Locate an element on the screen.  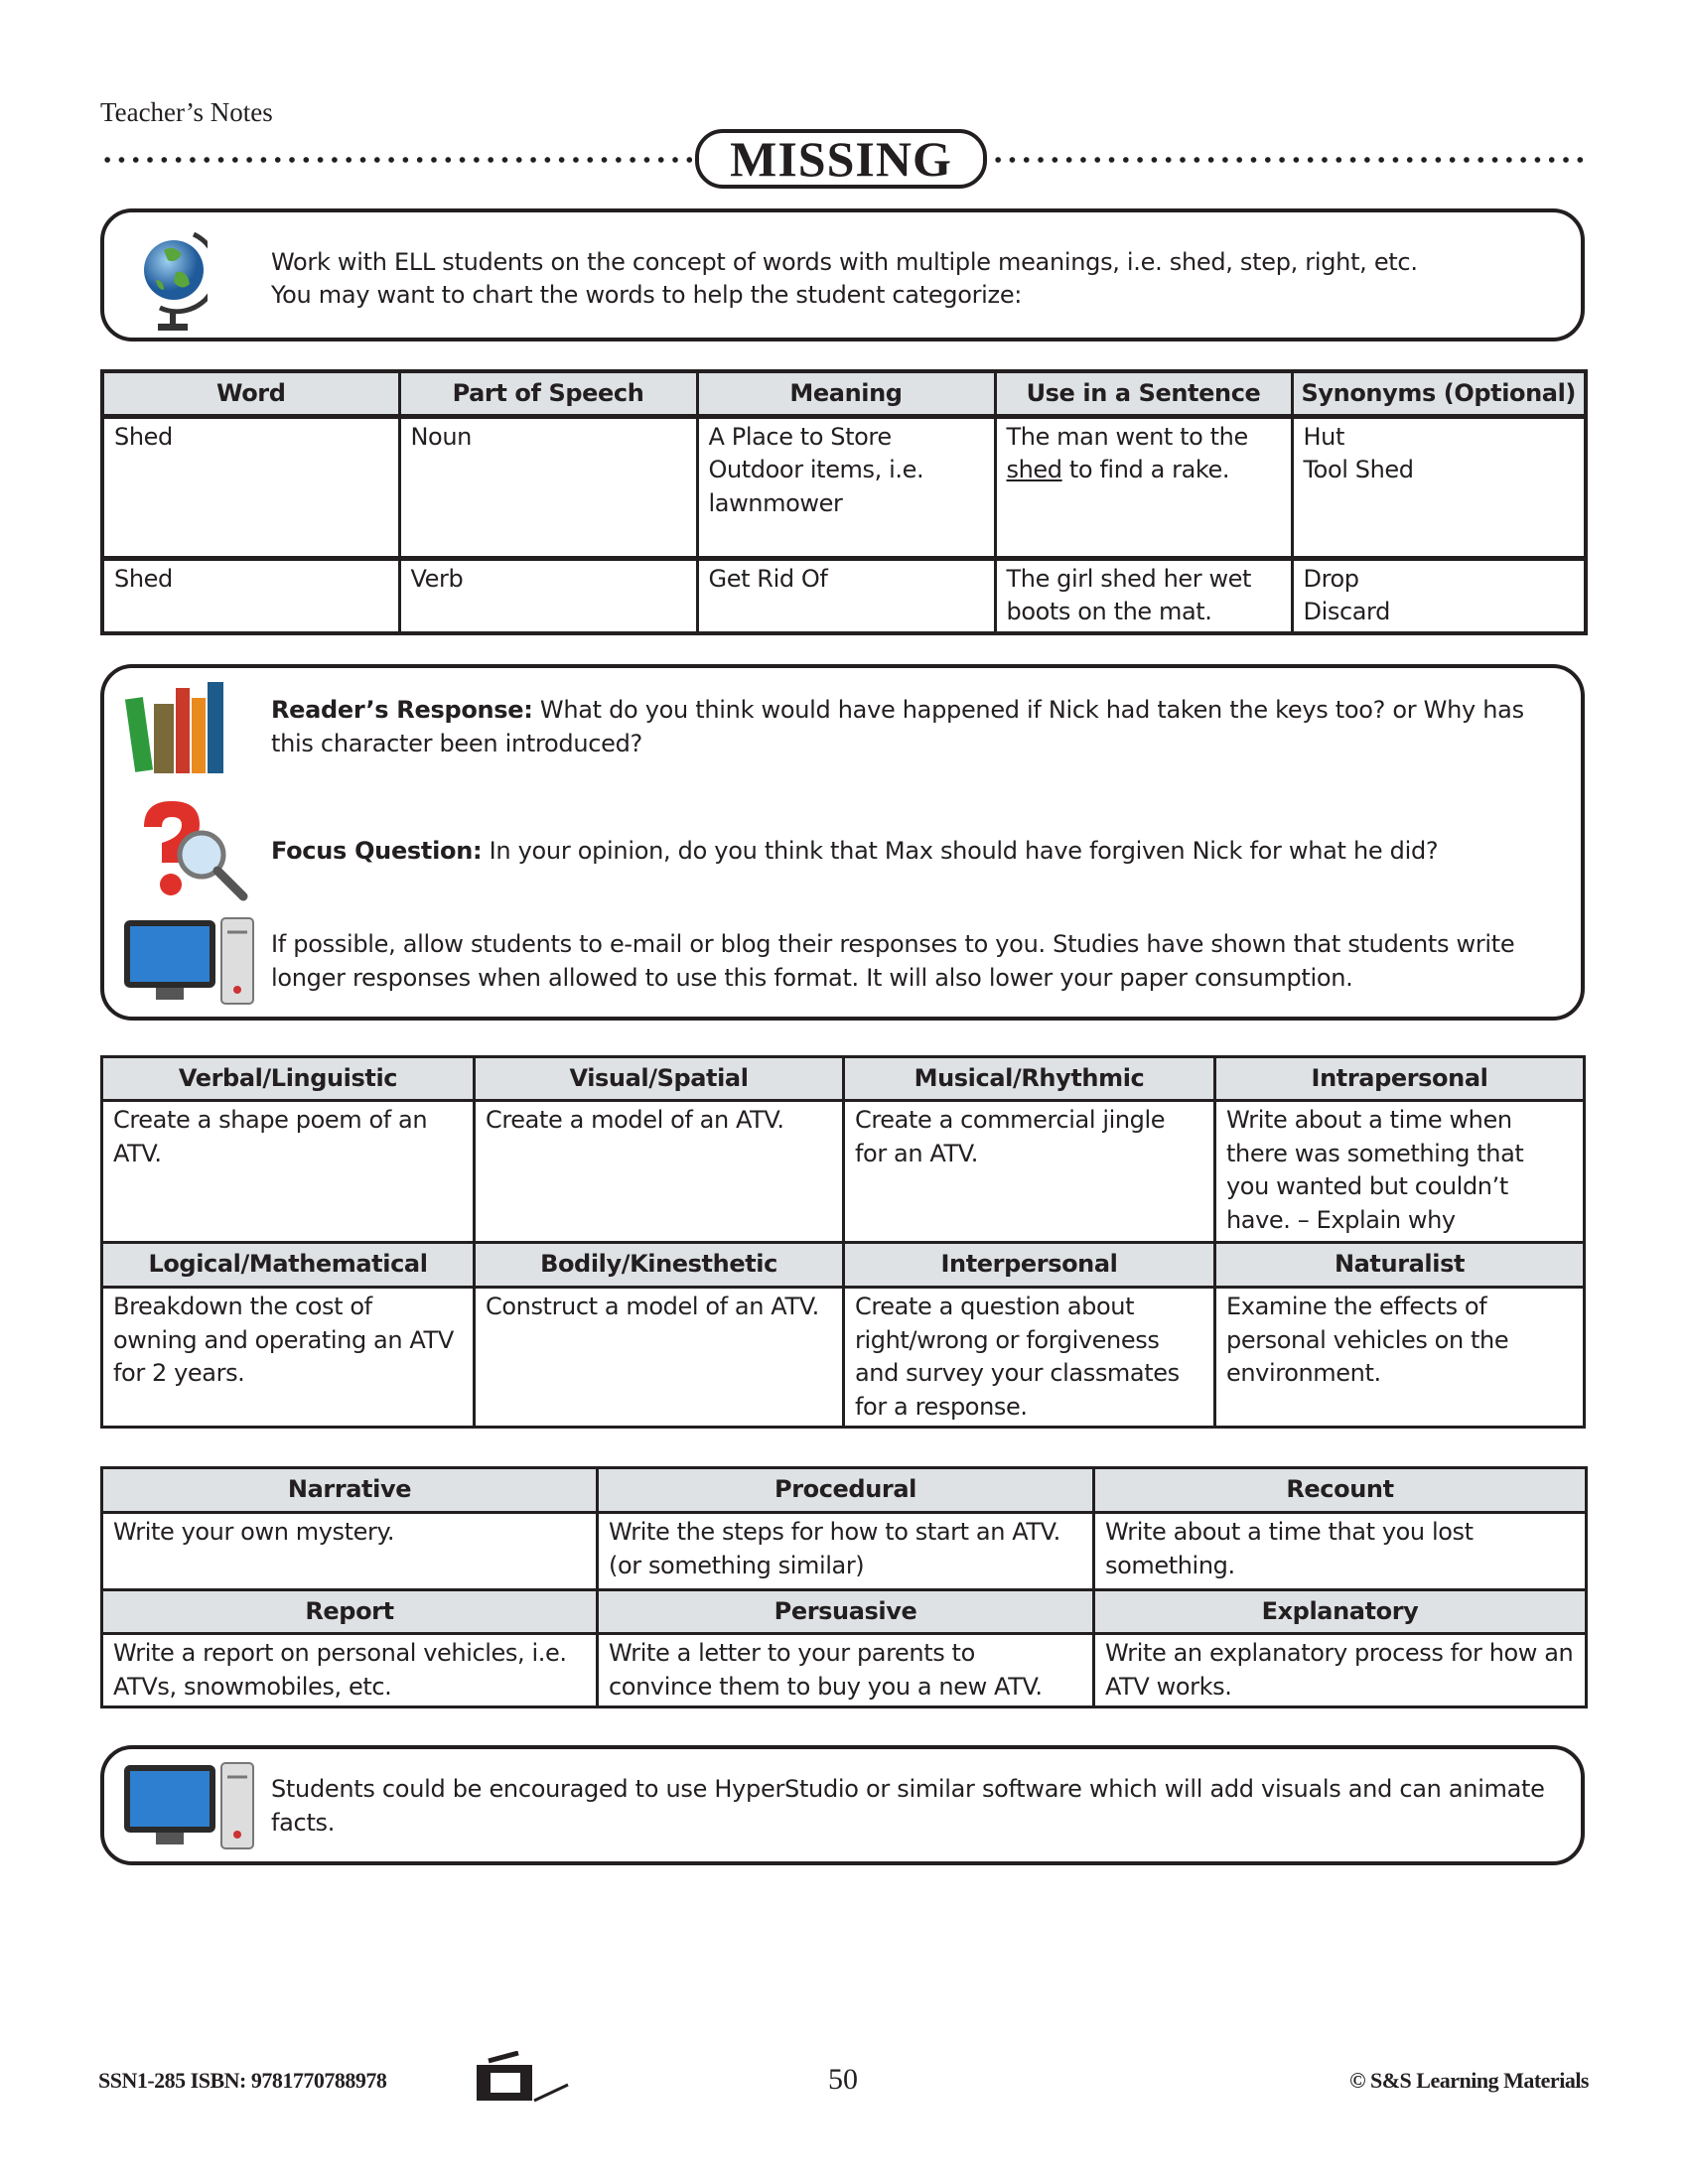
synonyms-cell: Drop Discard is located at coordinates (1439, 595).